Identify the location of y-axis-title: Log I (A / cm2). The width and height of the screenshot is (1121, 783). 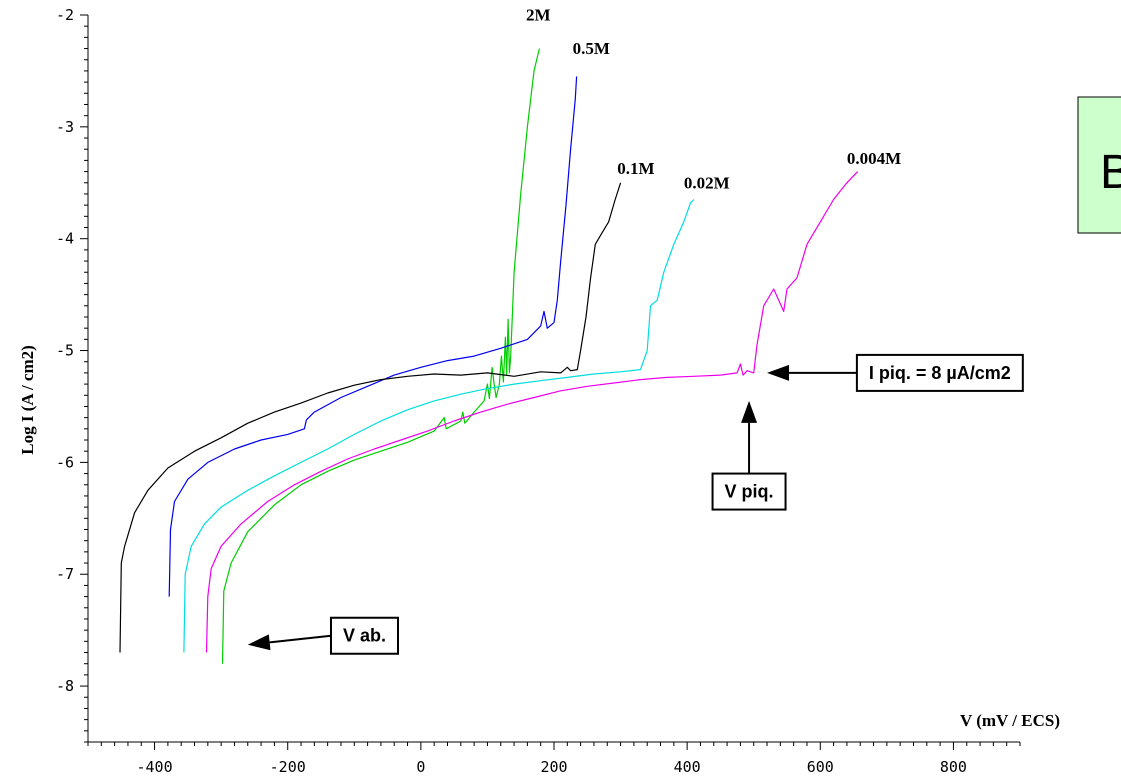
(27, 400).